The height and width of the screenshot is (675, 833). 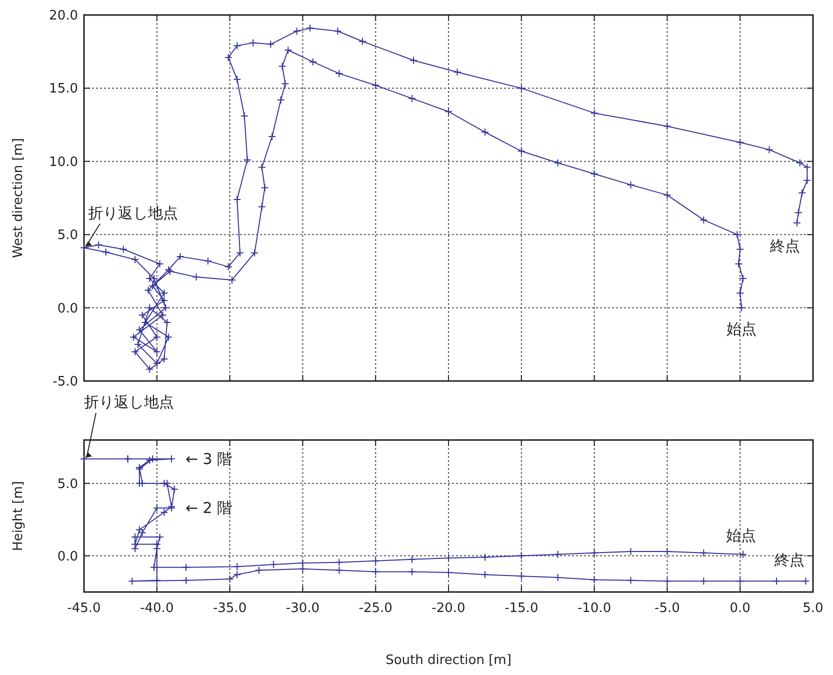 I want to click on x-tick-label: -40.0, so click(x=157, y=608).